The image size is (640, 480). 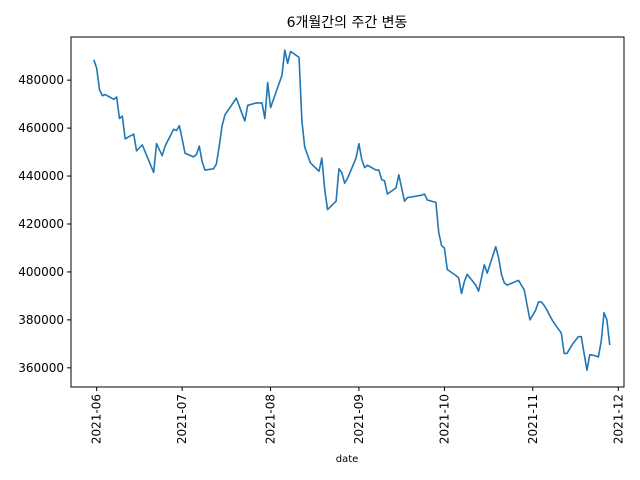 What do you see at coordinates (41, 224) in the screenshot?
I see `y-tick-label: 420000` at bounding box center [41, 224].